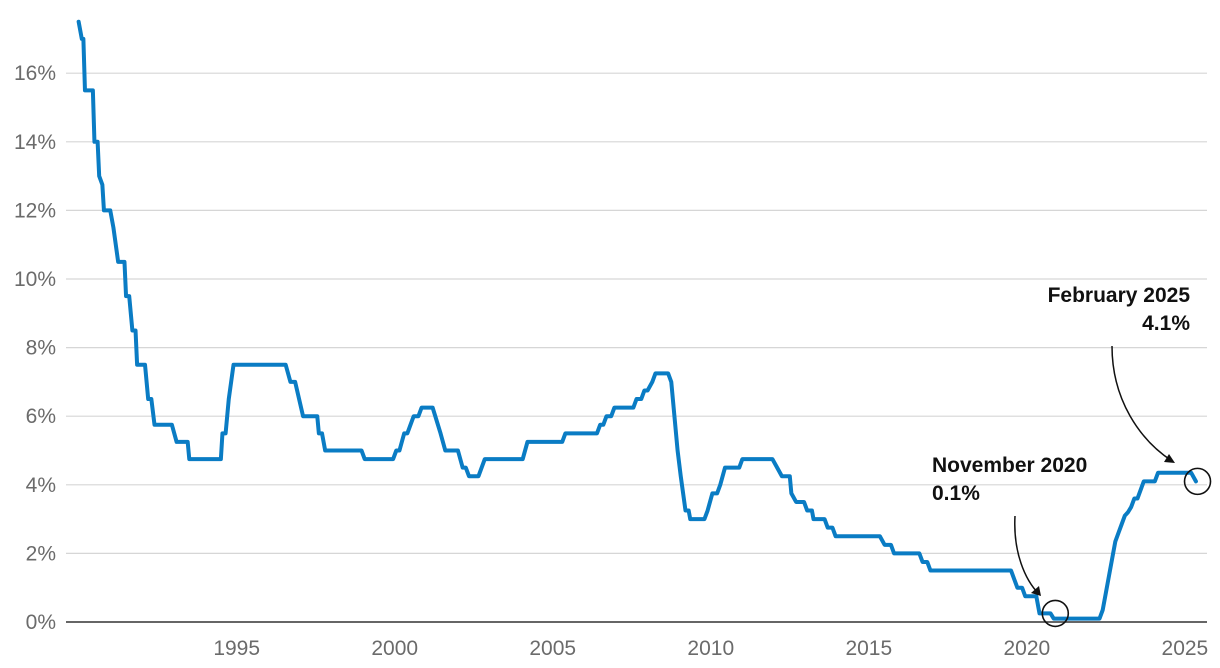 The image size is (1220, 668). I want to click on x-tick-label: 2010, so click(710, 648).